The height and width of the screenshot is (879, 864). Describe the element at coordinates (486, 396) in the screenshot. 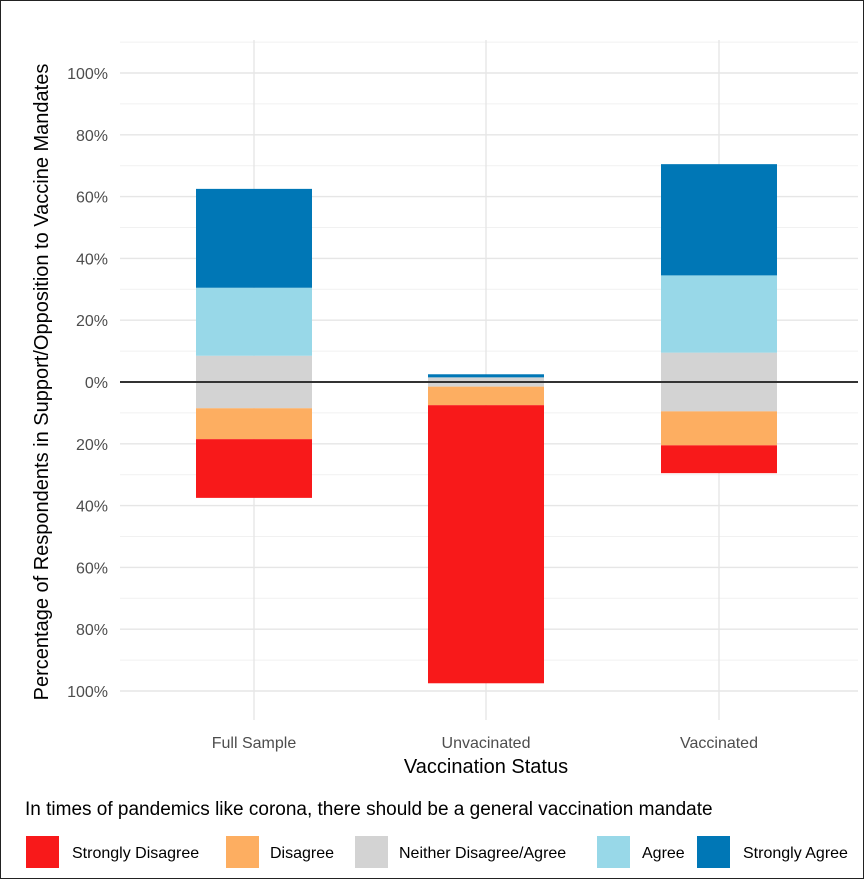

I see `bar-unvacinated-disagree` at that location.